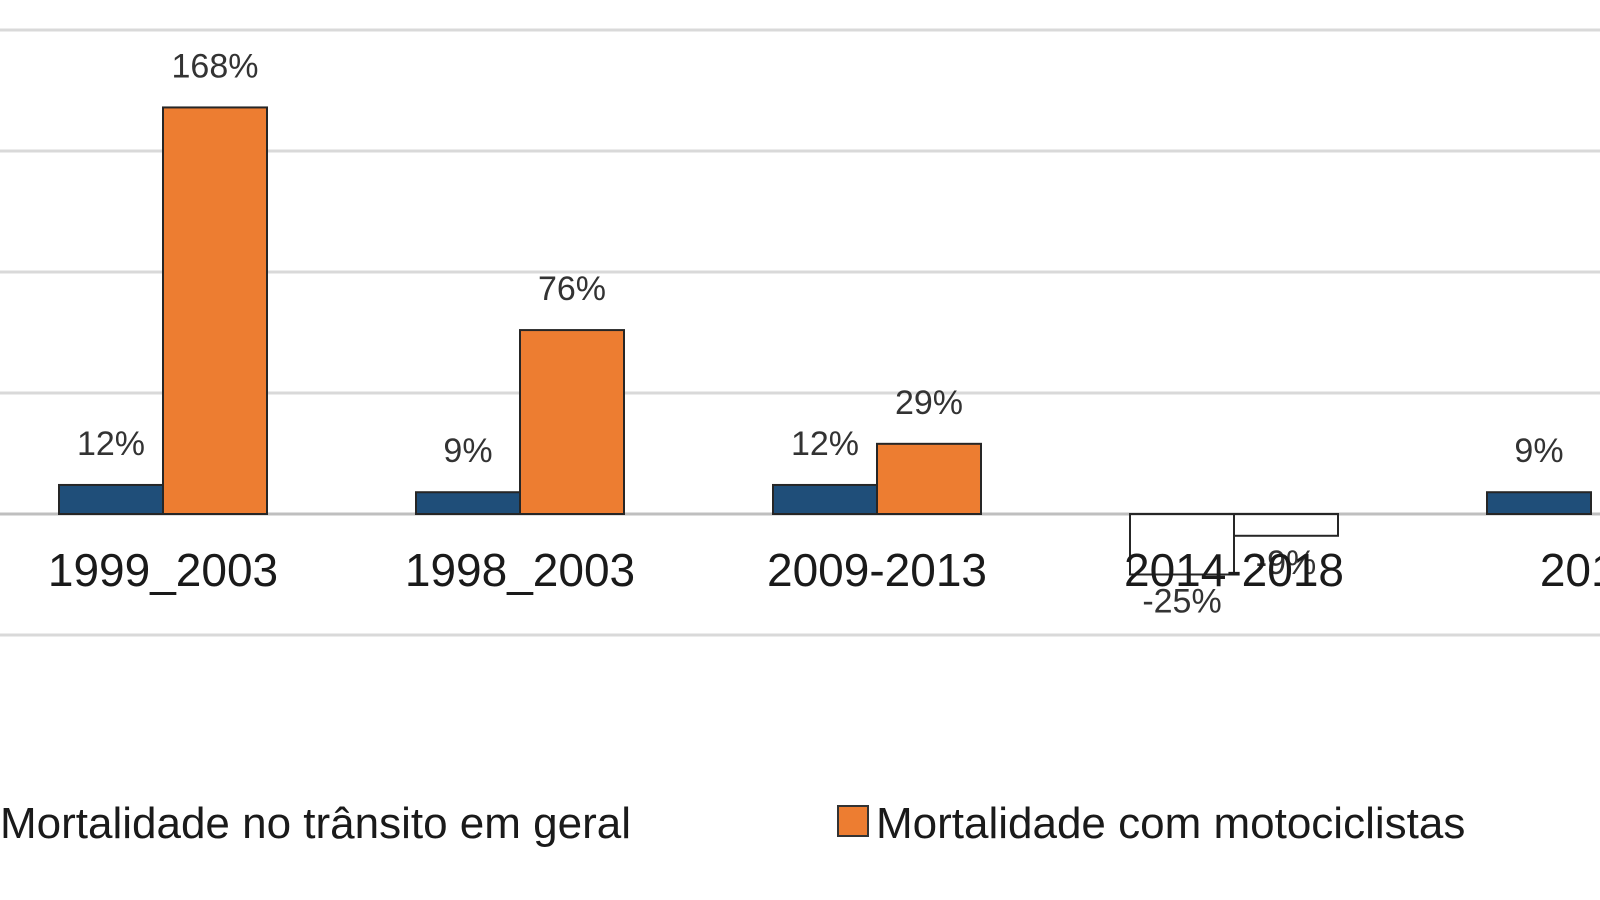  What do you see at coordinates (1181, 602) in the screenshot?
I see `data-label-general-3: -25%` at bounding box center [1181, 602].